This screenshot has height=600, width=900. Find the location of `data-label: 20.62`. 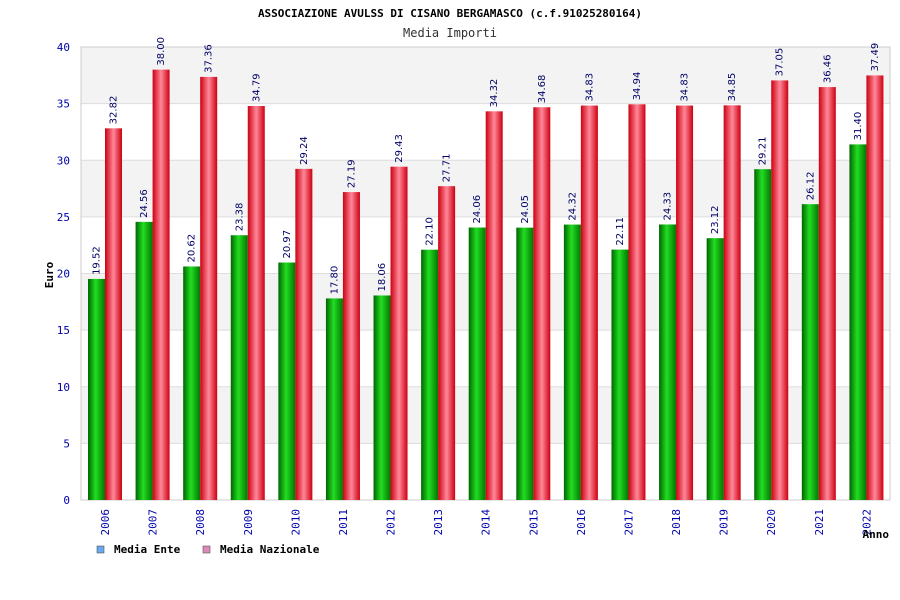

data-label: 20.62 is located at coordinates (192, 248).